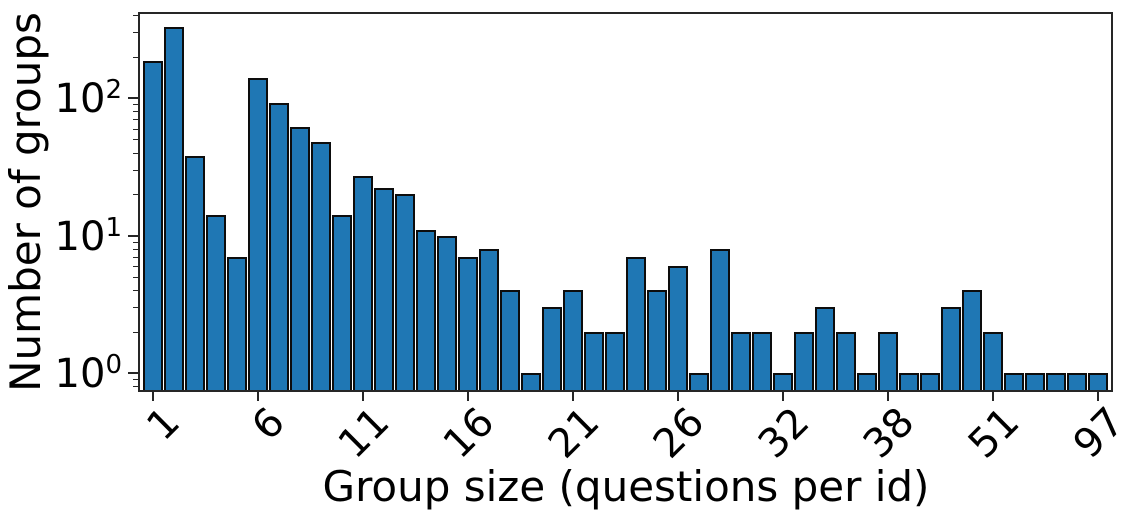 This screenshot has height=523, width=1121. What do you see at coordinates (574, 433) in the screenshot?
I see `x-tick-label: 21` at bounding box center [574, 433].